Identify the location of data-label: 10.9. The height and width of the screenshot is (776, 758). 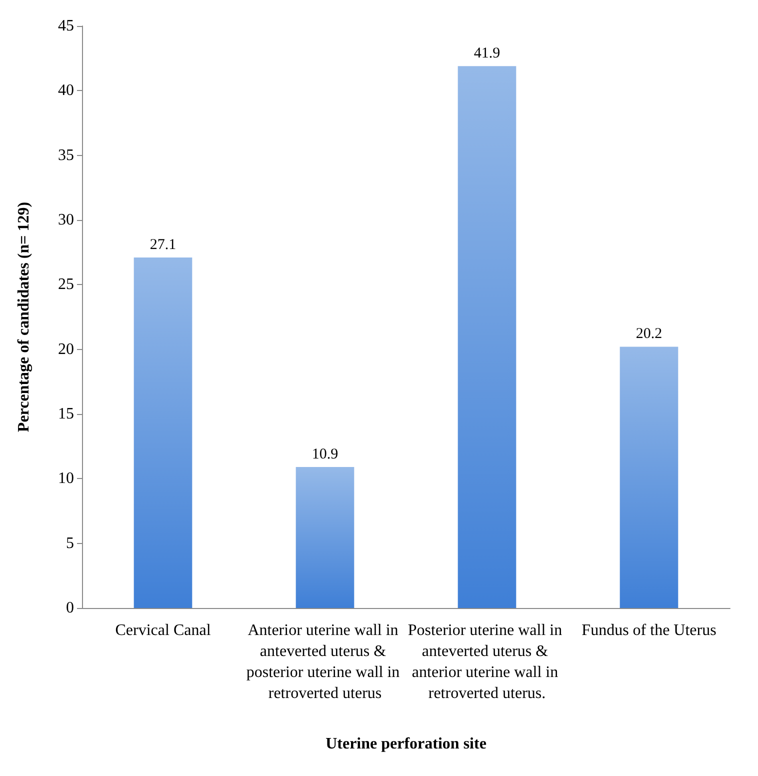
(325, 454).